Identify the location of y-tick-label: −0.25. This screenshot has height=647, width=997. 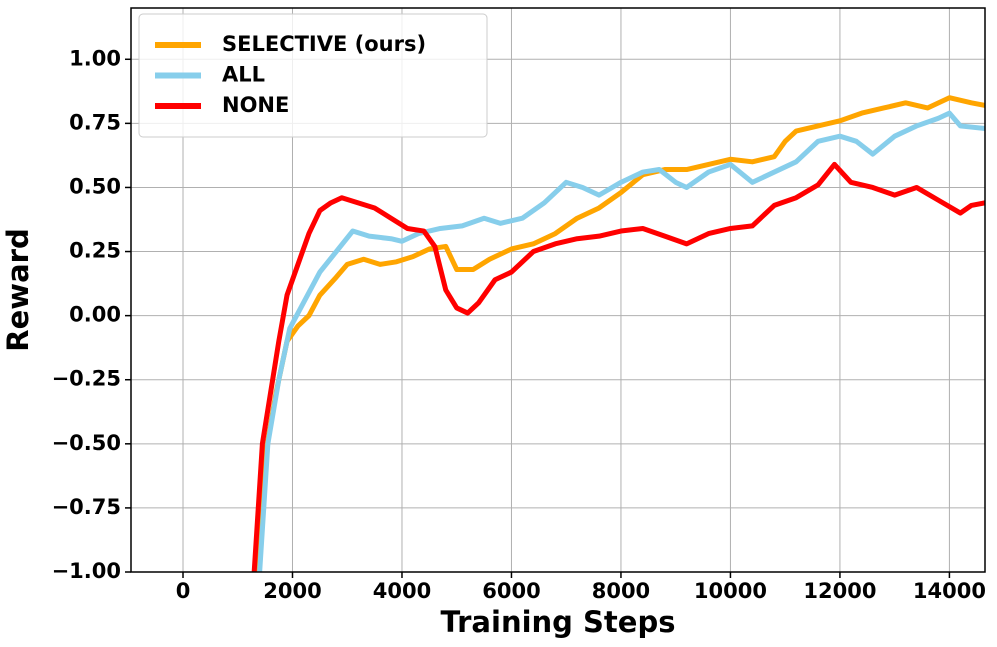
(86, 379).